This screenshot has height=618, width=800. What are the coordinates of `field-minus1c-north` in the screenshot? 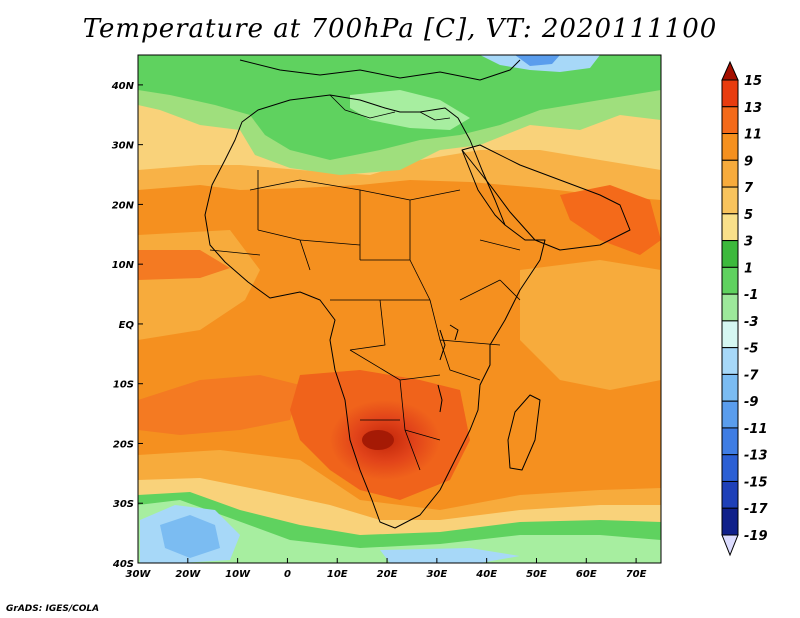 It's located at (410, 110).